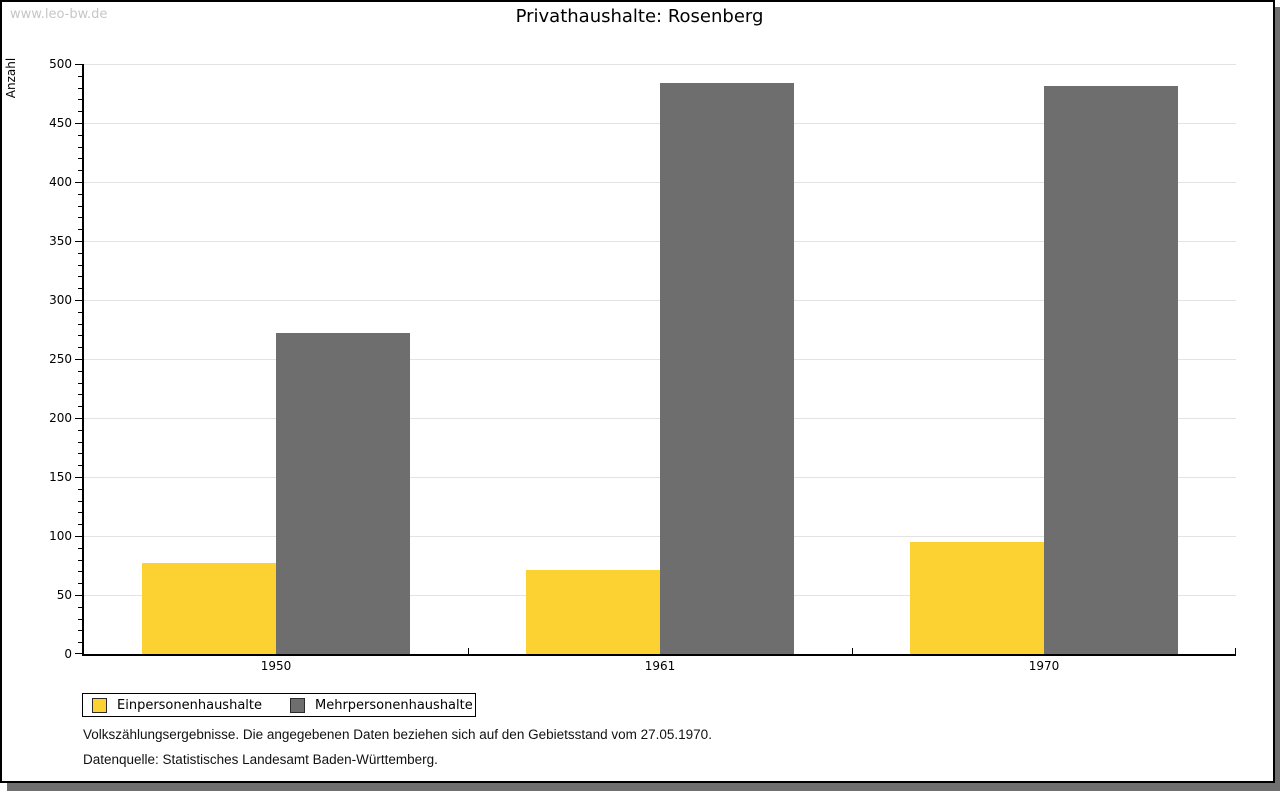 This screenshot has height=791, width=1280. Describe the element at coordinates (1044, 666) in the screenshot. I see `x-axis-label-1970: 1970` at that location.